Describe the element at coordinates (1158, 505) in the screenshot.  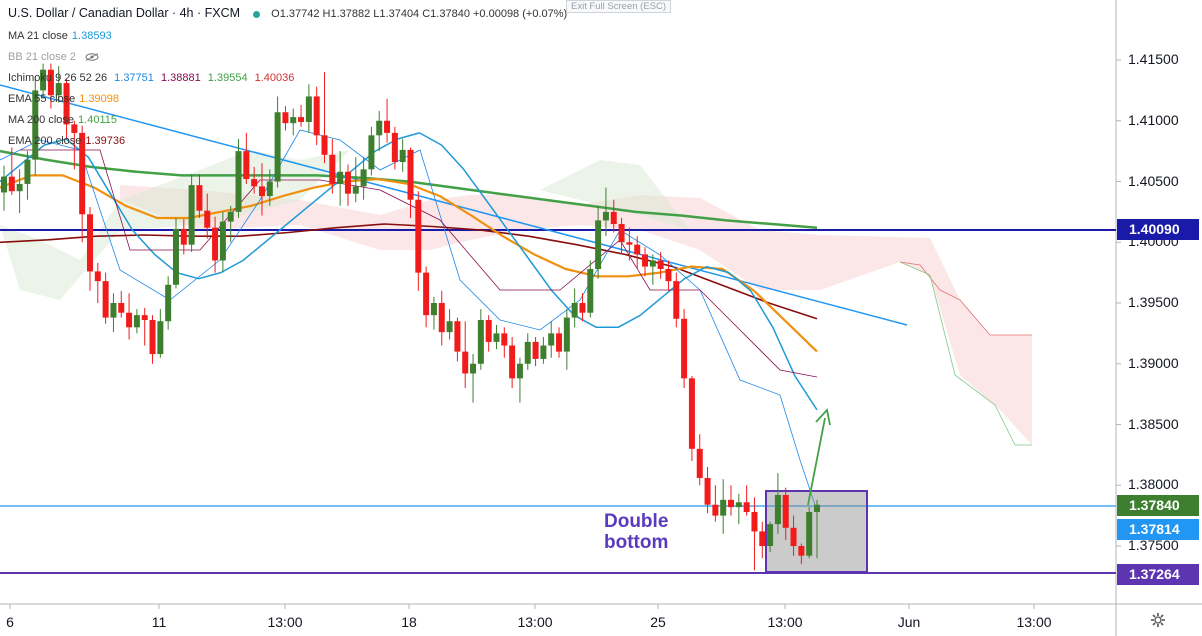
I see `price-tag-last: 1.37840` at that location.